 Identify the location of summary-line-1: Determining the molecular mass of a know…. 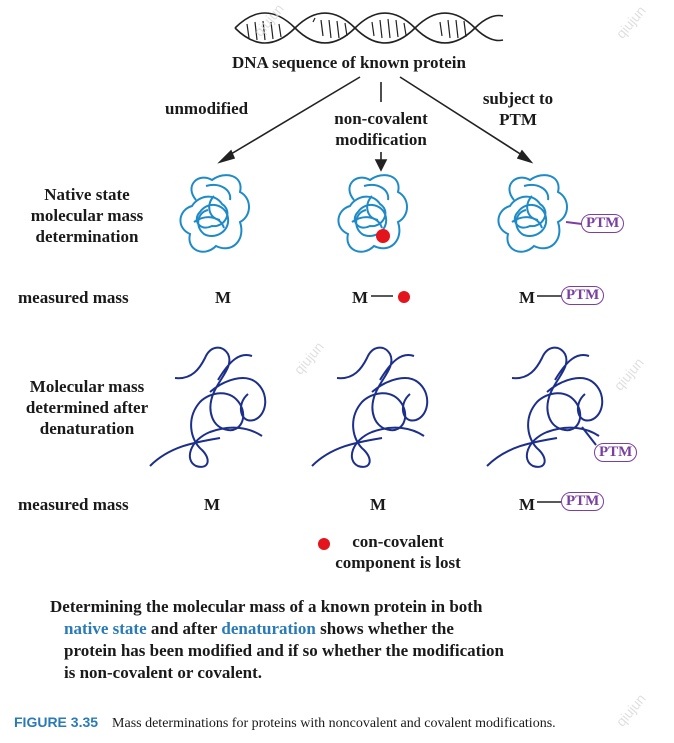
(266, 606).